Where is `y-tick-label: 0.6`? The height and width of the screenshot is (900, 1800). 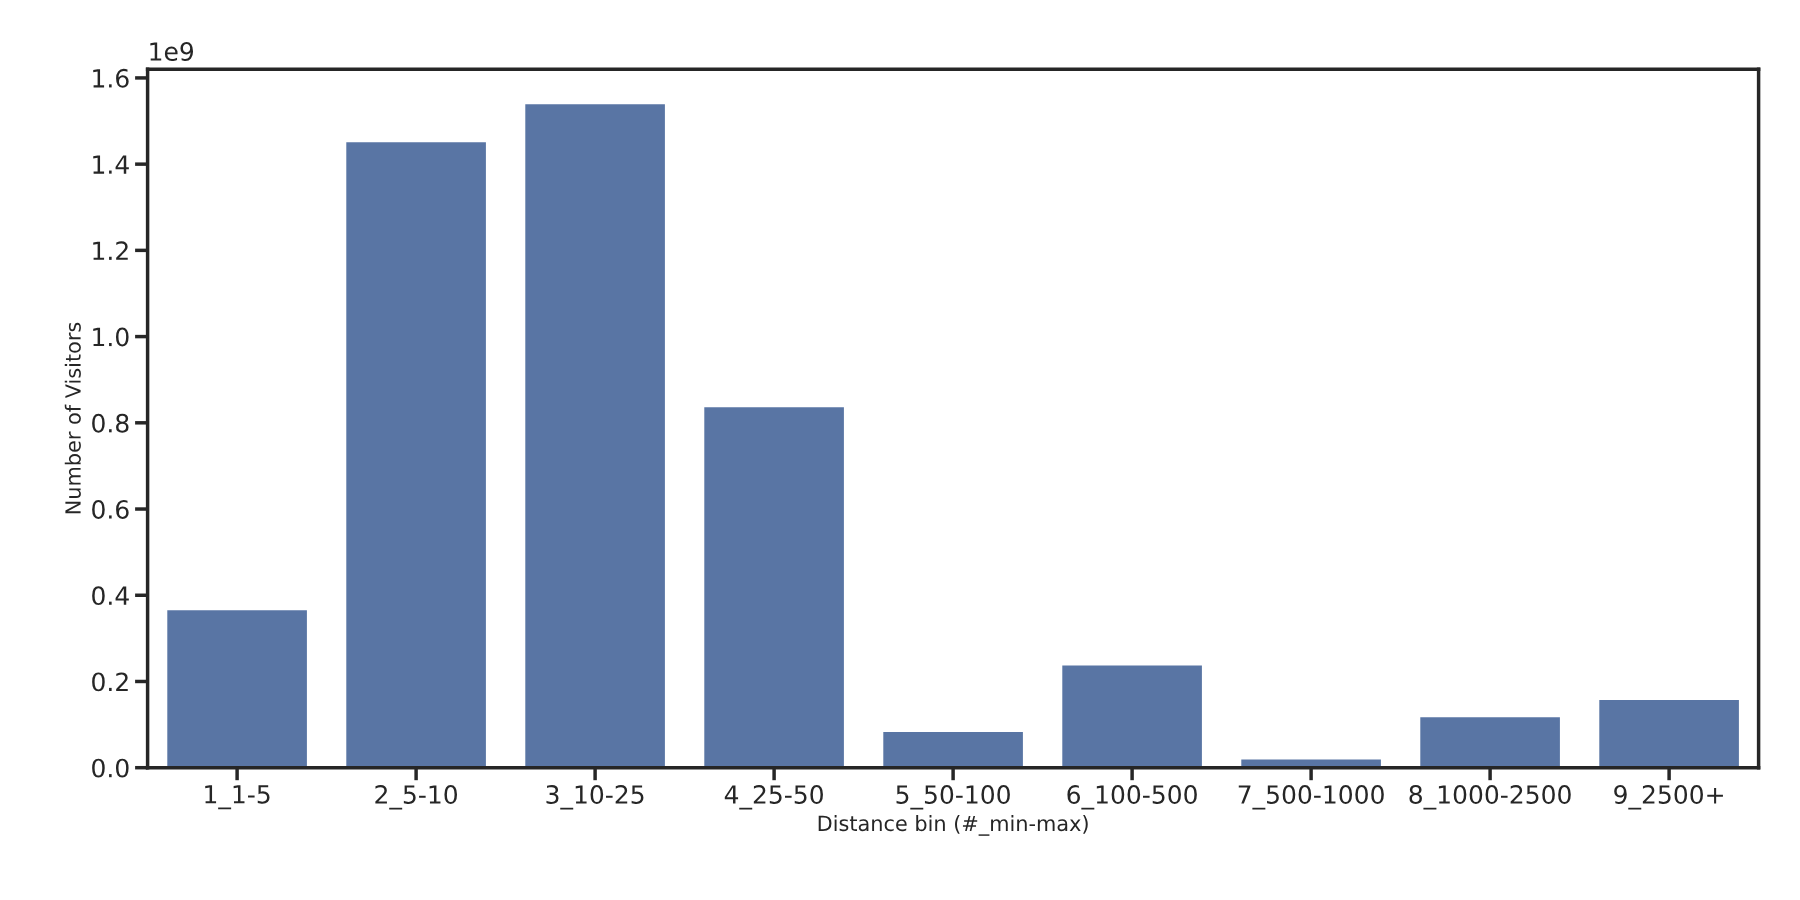 y-tick-label: 0.6 is located at coordinates (110, 509).